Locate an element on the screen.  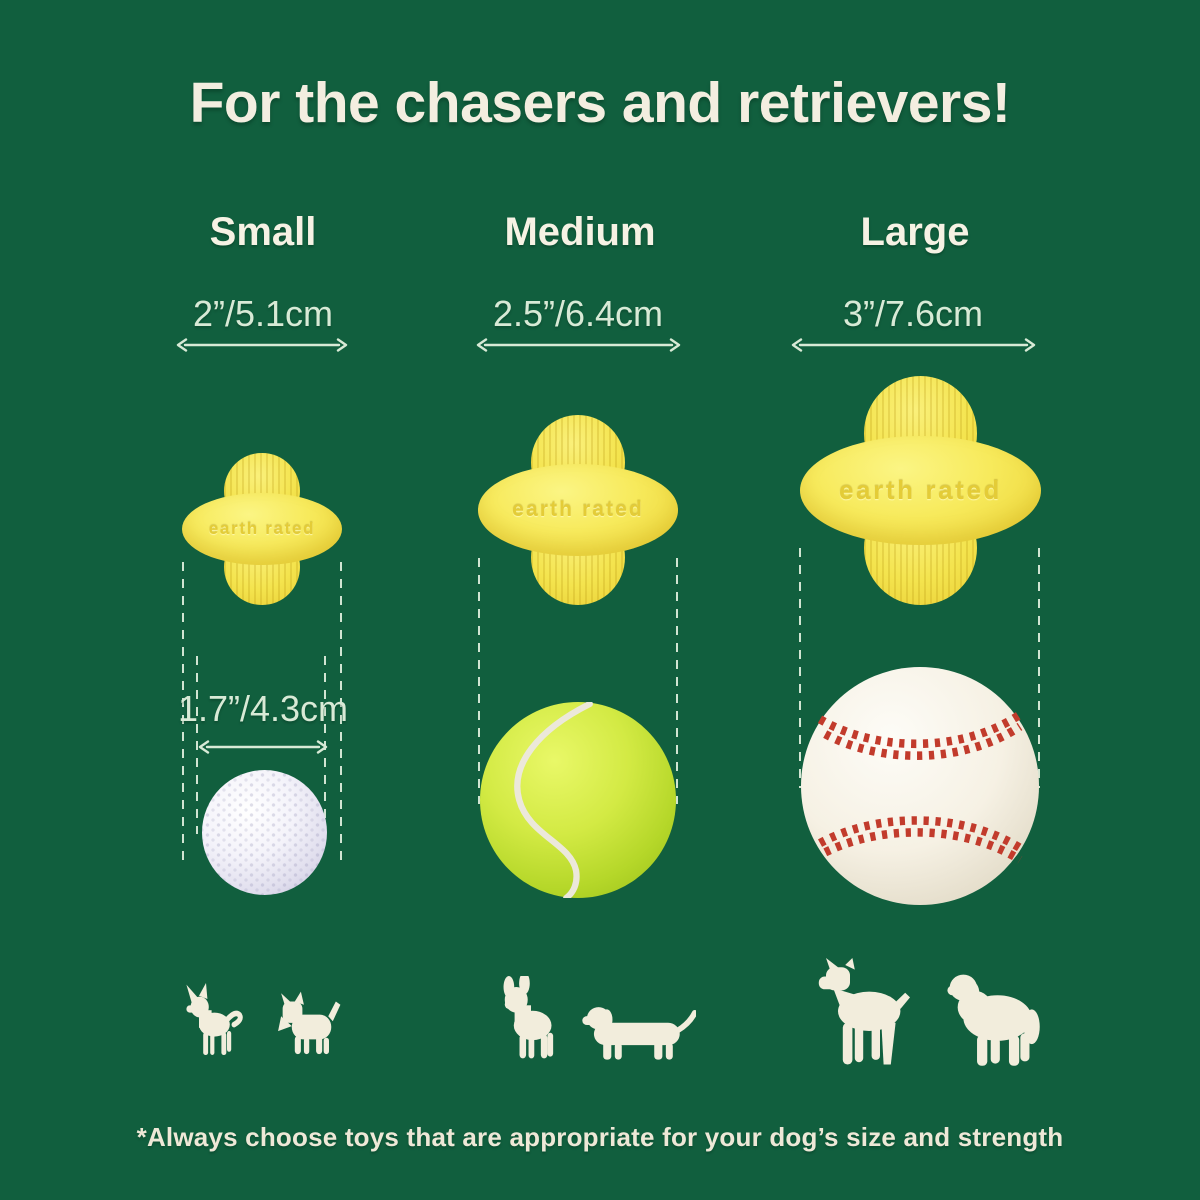
guide-dashed-line-small-right is located at coordinates (341, 712).